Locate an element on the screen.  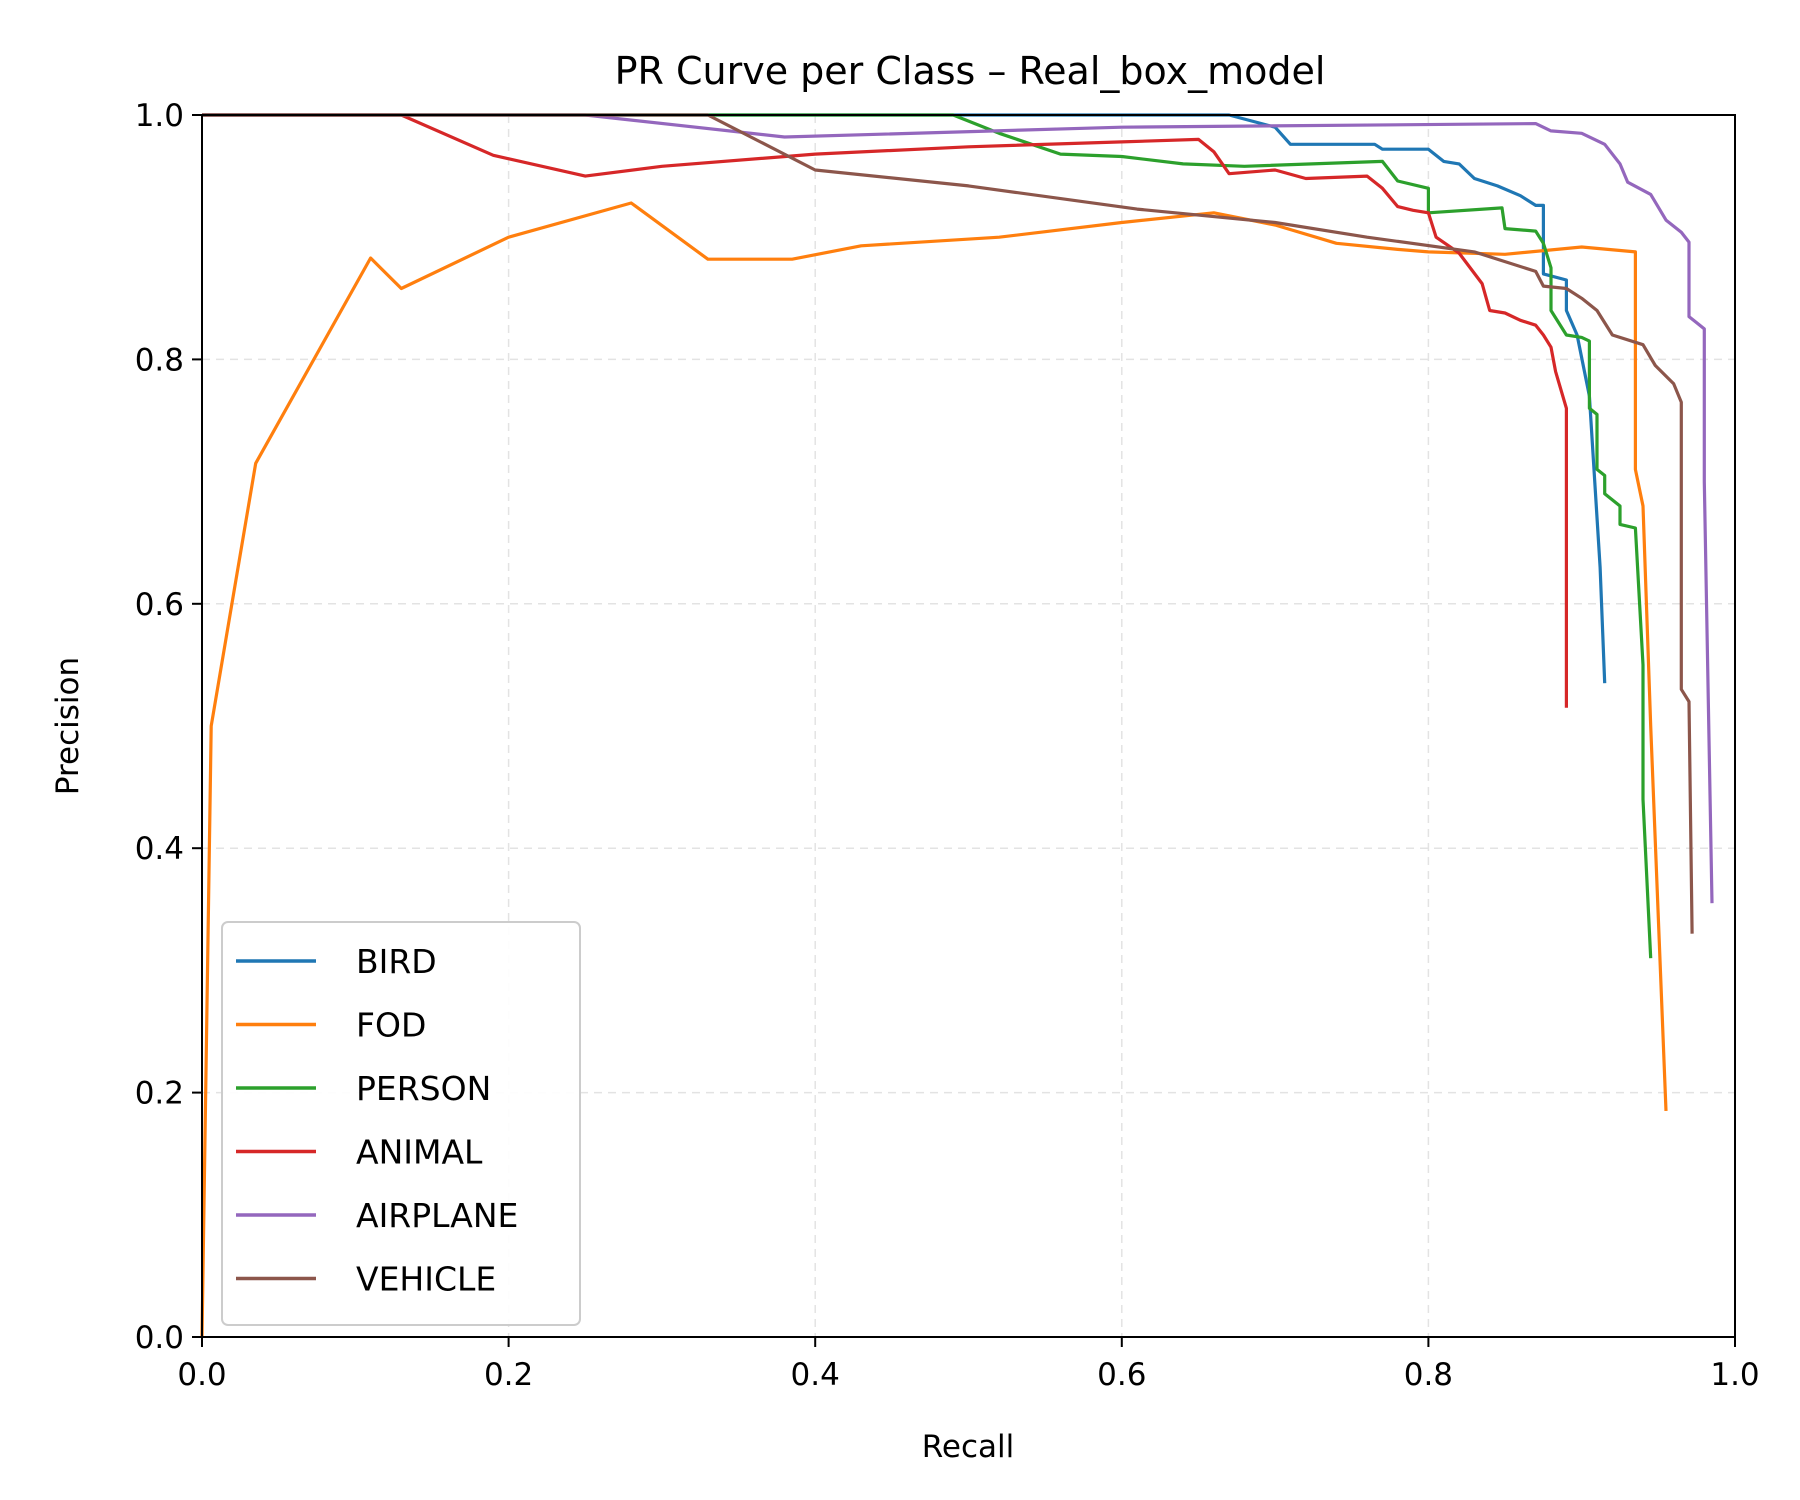
legend-label-vehicle: VEHICLE is located at coordinates (426, 1279).